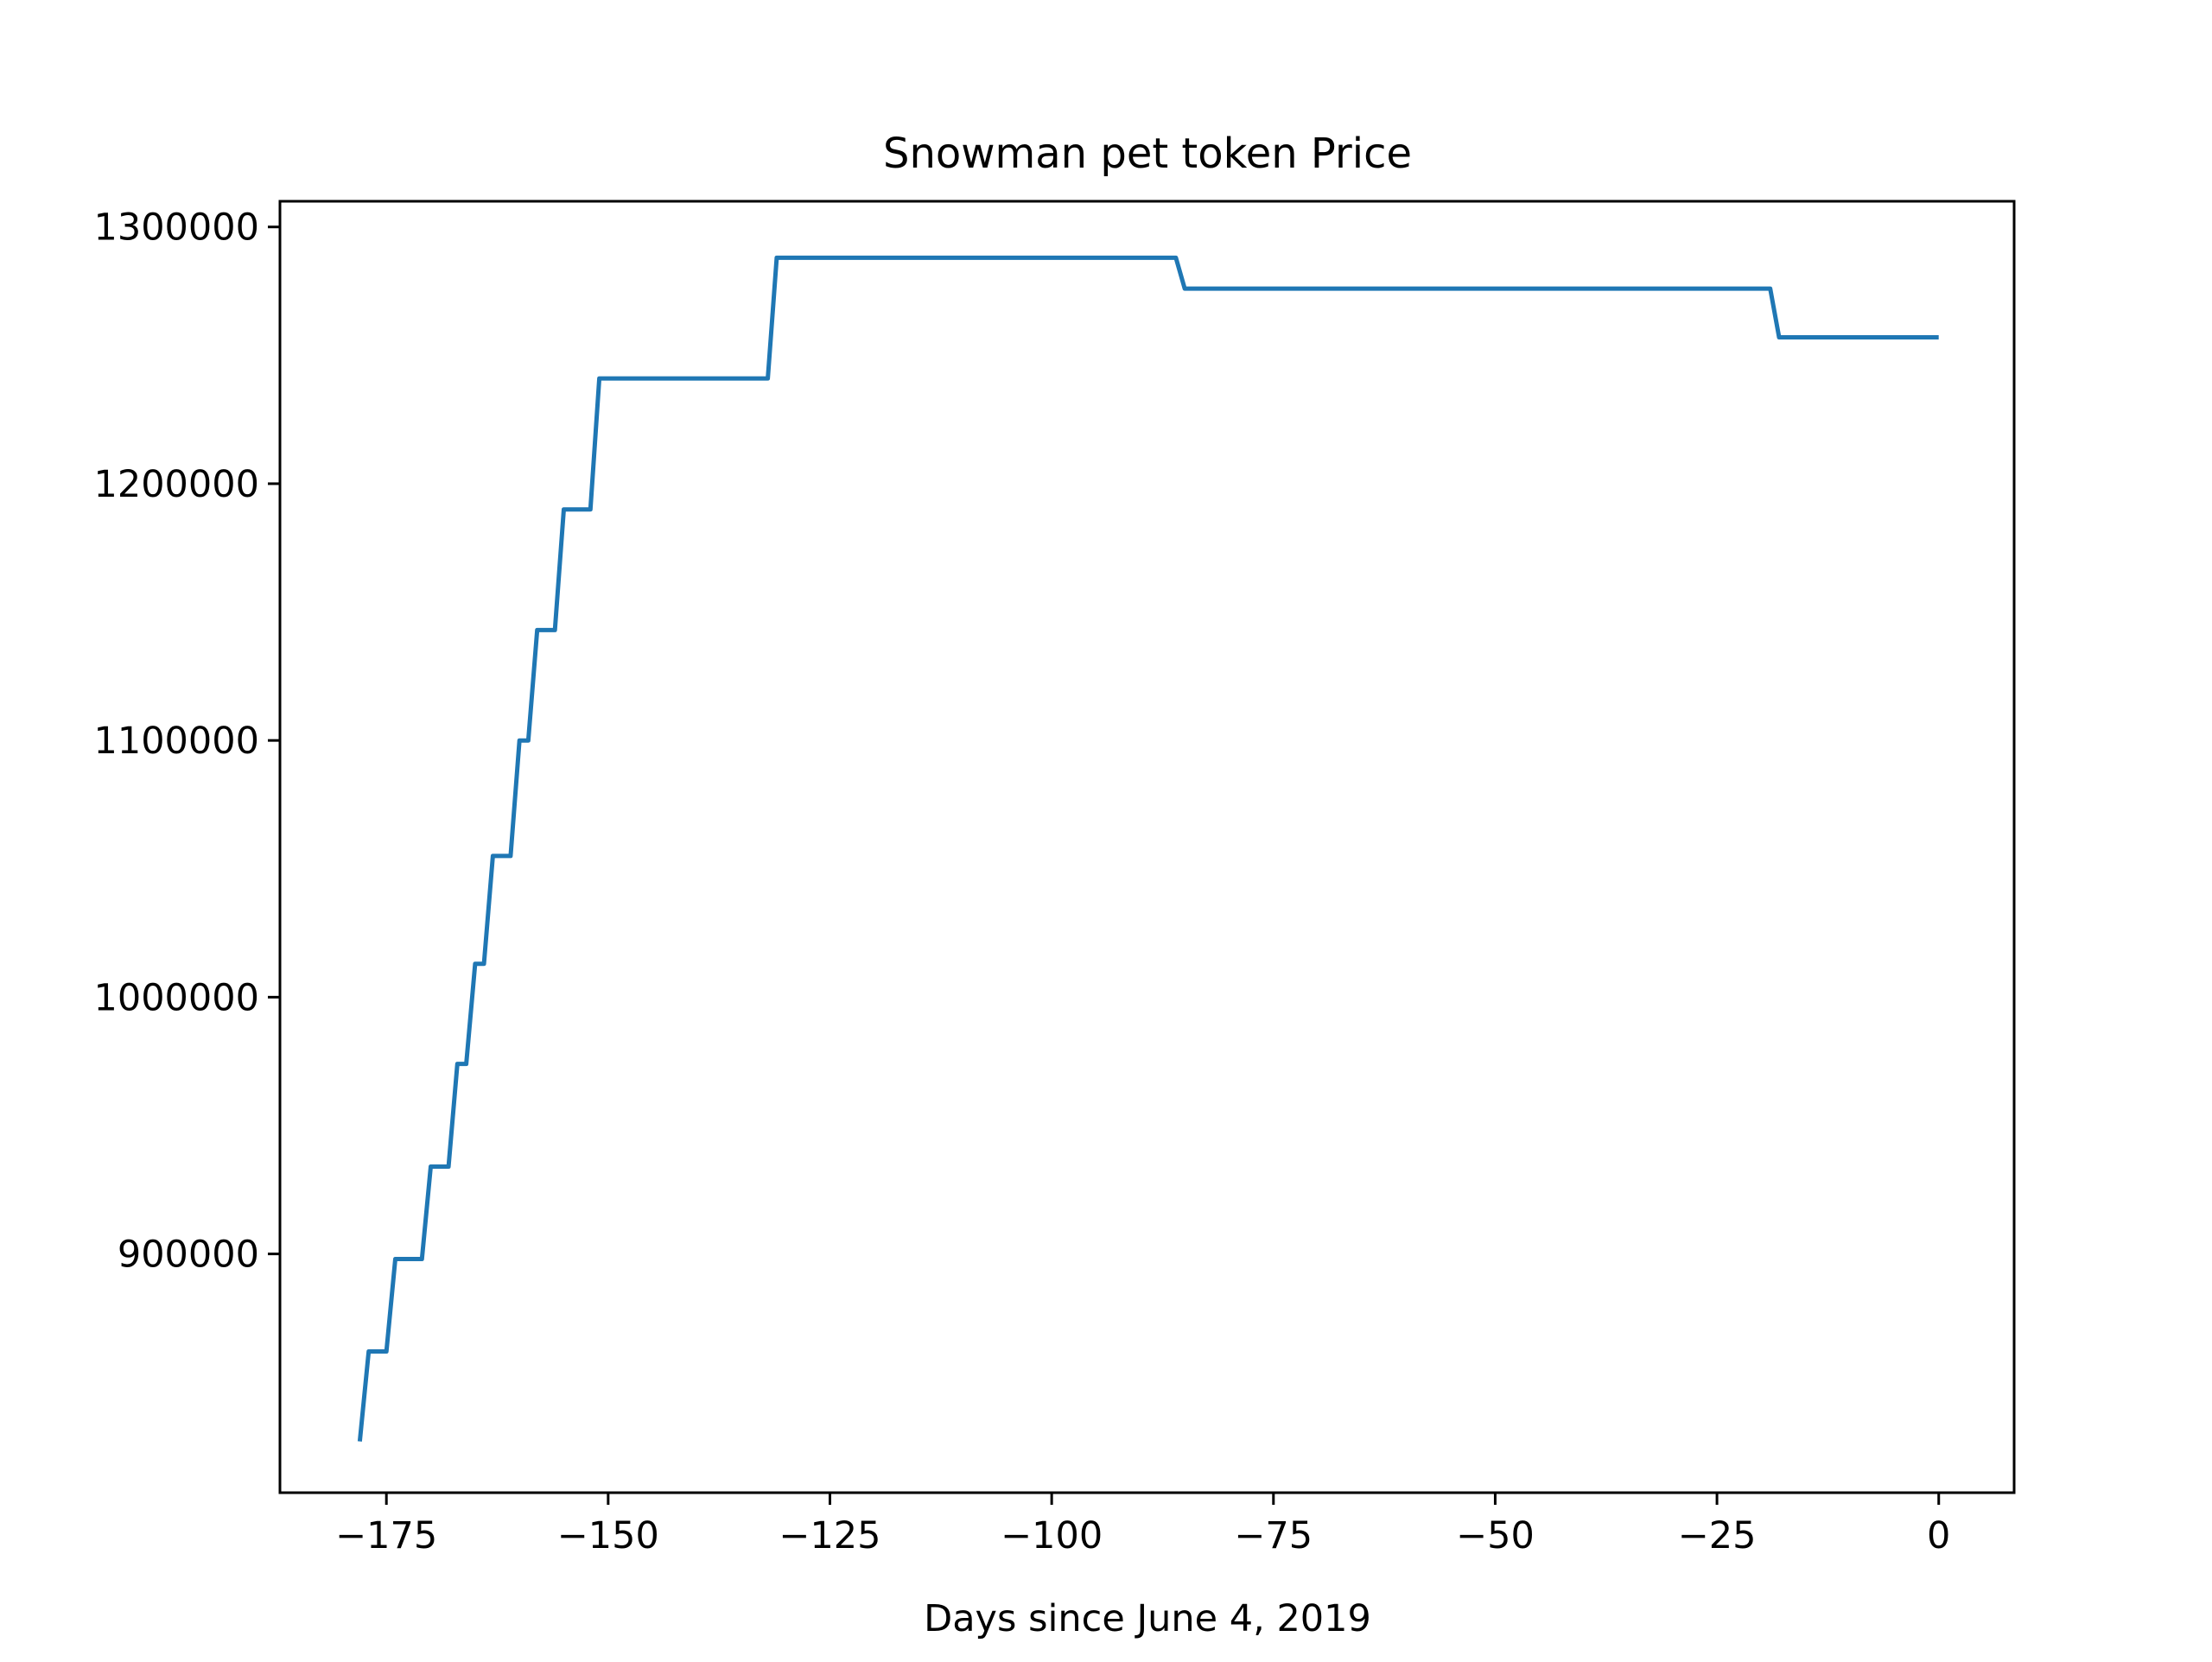  What do you see at coordinates (176, 997) in the screenshot?
I see `y-tick-label: 1000000` at bounding box center [176, 997].